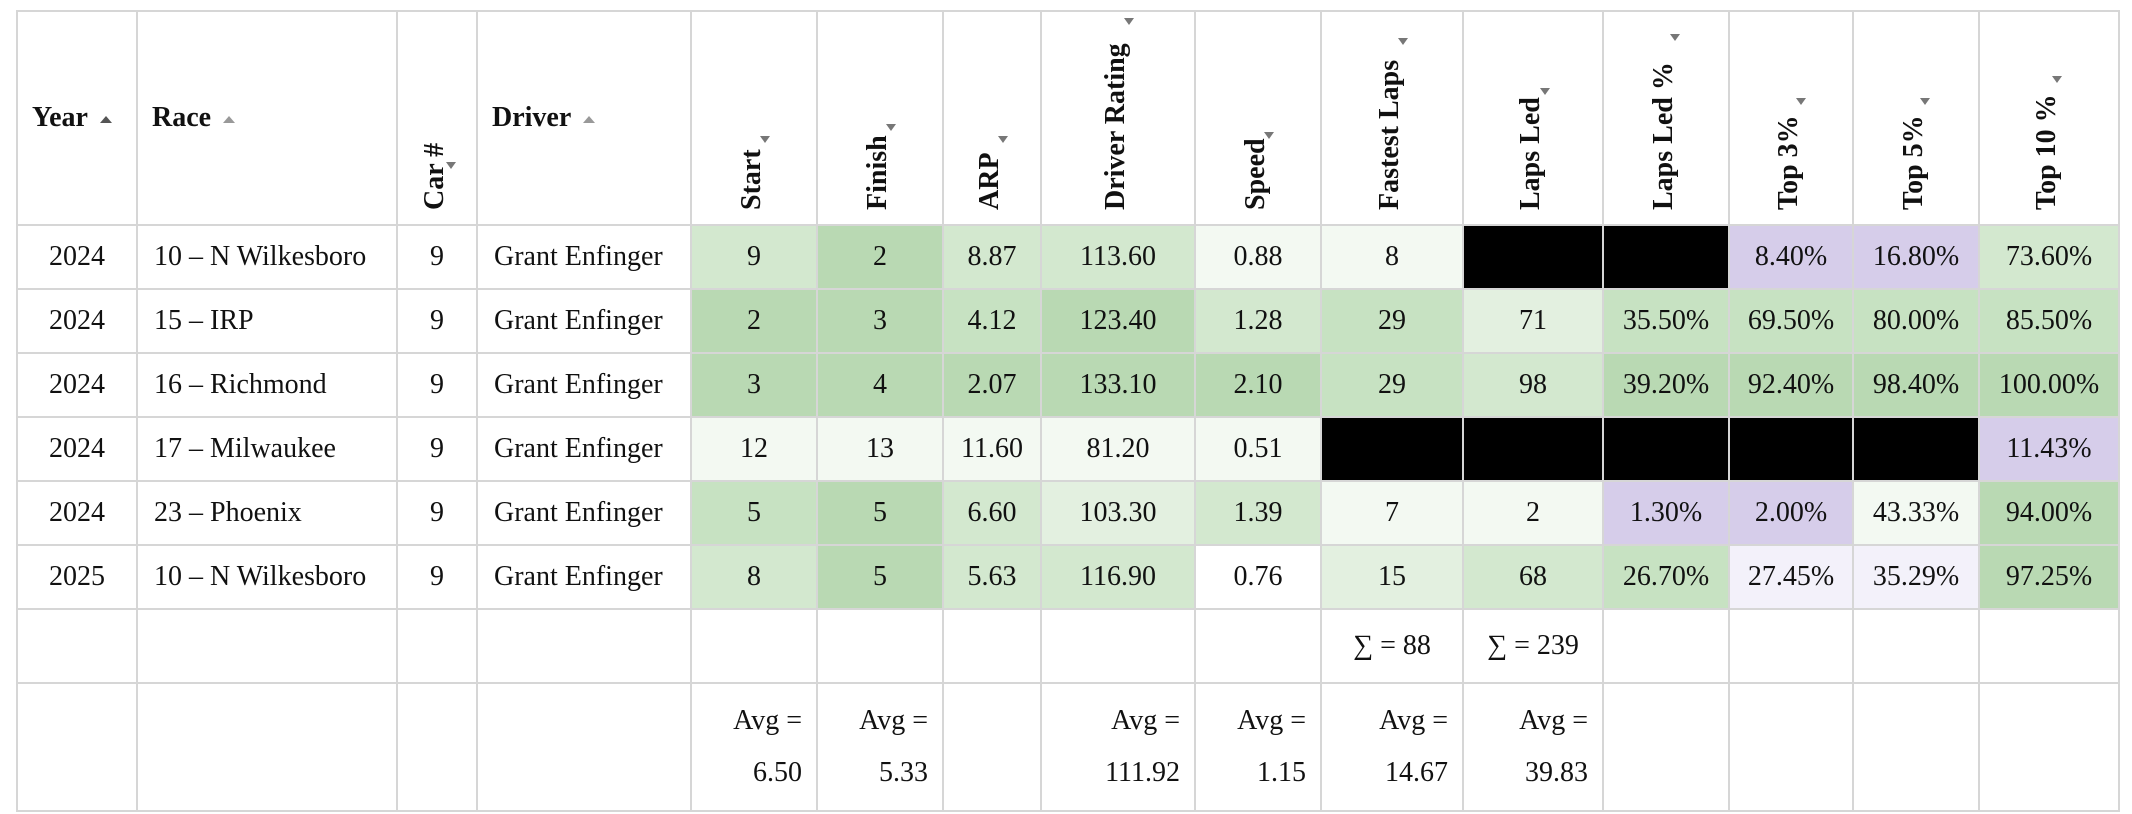 The height and width of the screenshot is (814, 2132). I want to click on header-year-label: Year, so click(60, 117).